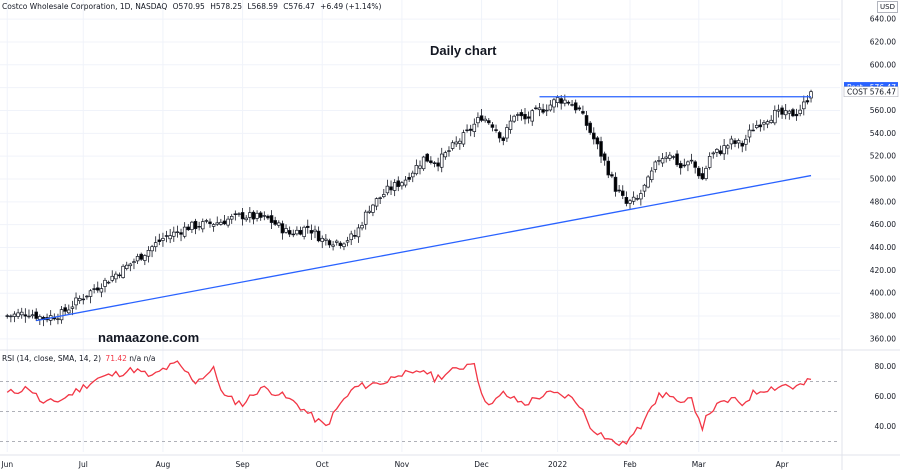 The height and width of the screenshot is (475, 900). I want to click on time-tick-label: Dec, so click(481, 464).